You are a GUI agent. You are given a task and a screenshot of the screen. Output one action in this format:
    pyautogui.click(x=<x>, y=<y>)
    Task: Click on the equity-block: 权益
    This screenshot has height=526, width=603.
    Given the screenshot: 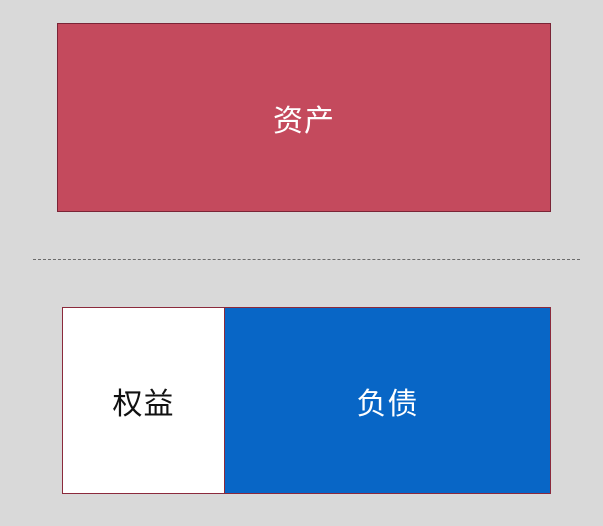 What is the action you would take?
    pyautogui.click(x=144, y=400)
    